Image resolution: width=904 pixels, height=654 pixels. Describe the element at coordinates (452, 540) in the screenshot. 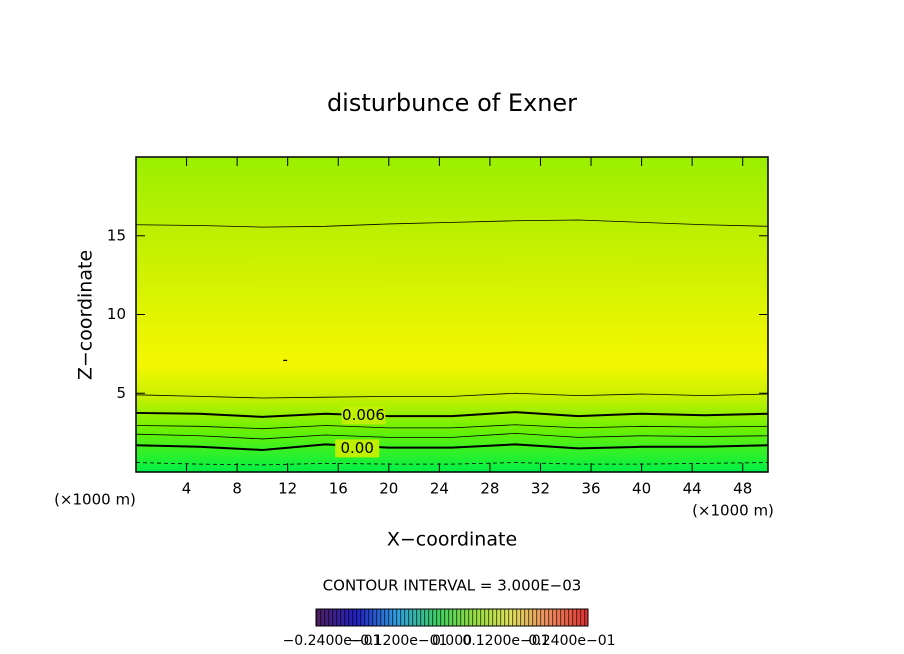

I see `x-axis-label: X−coordinate` at that location.